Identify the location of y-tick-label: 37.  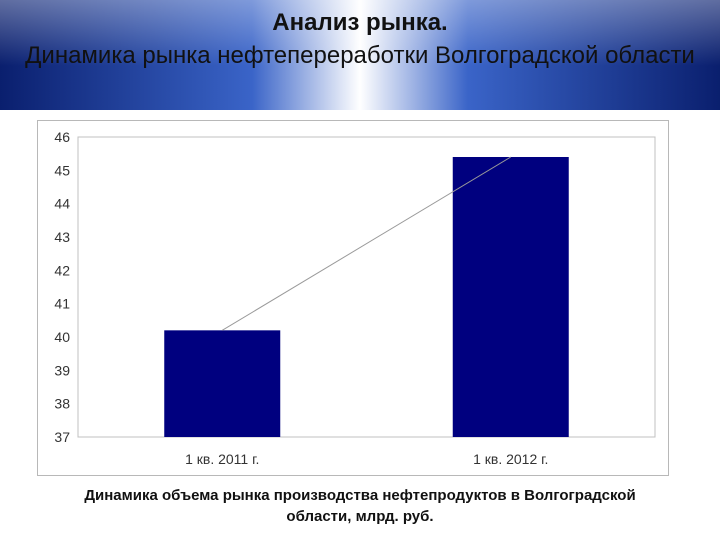
(62, 437).